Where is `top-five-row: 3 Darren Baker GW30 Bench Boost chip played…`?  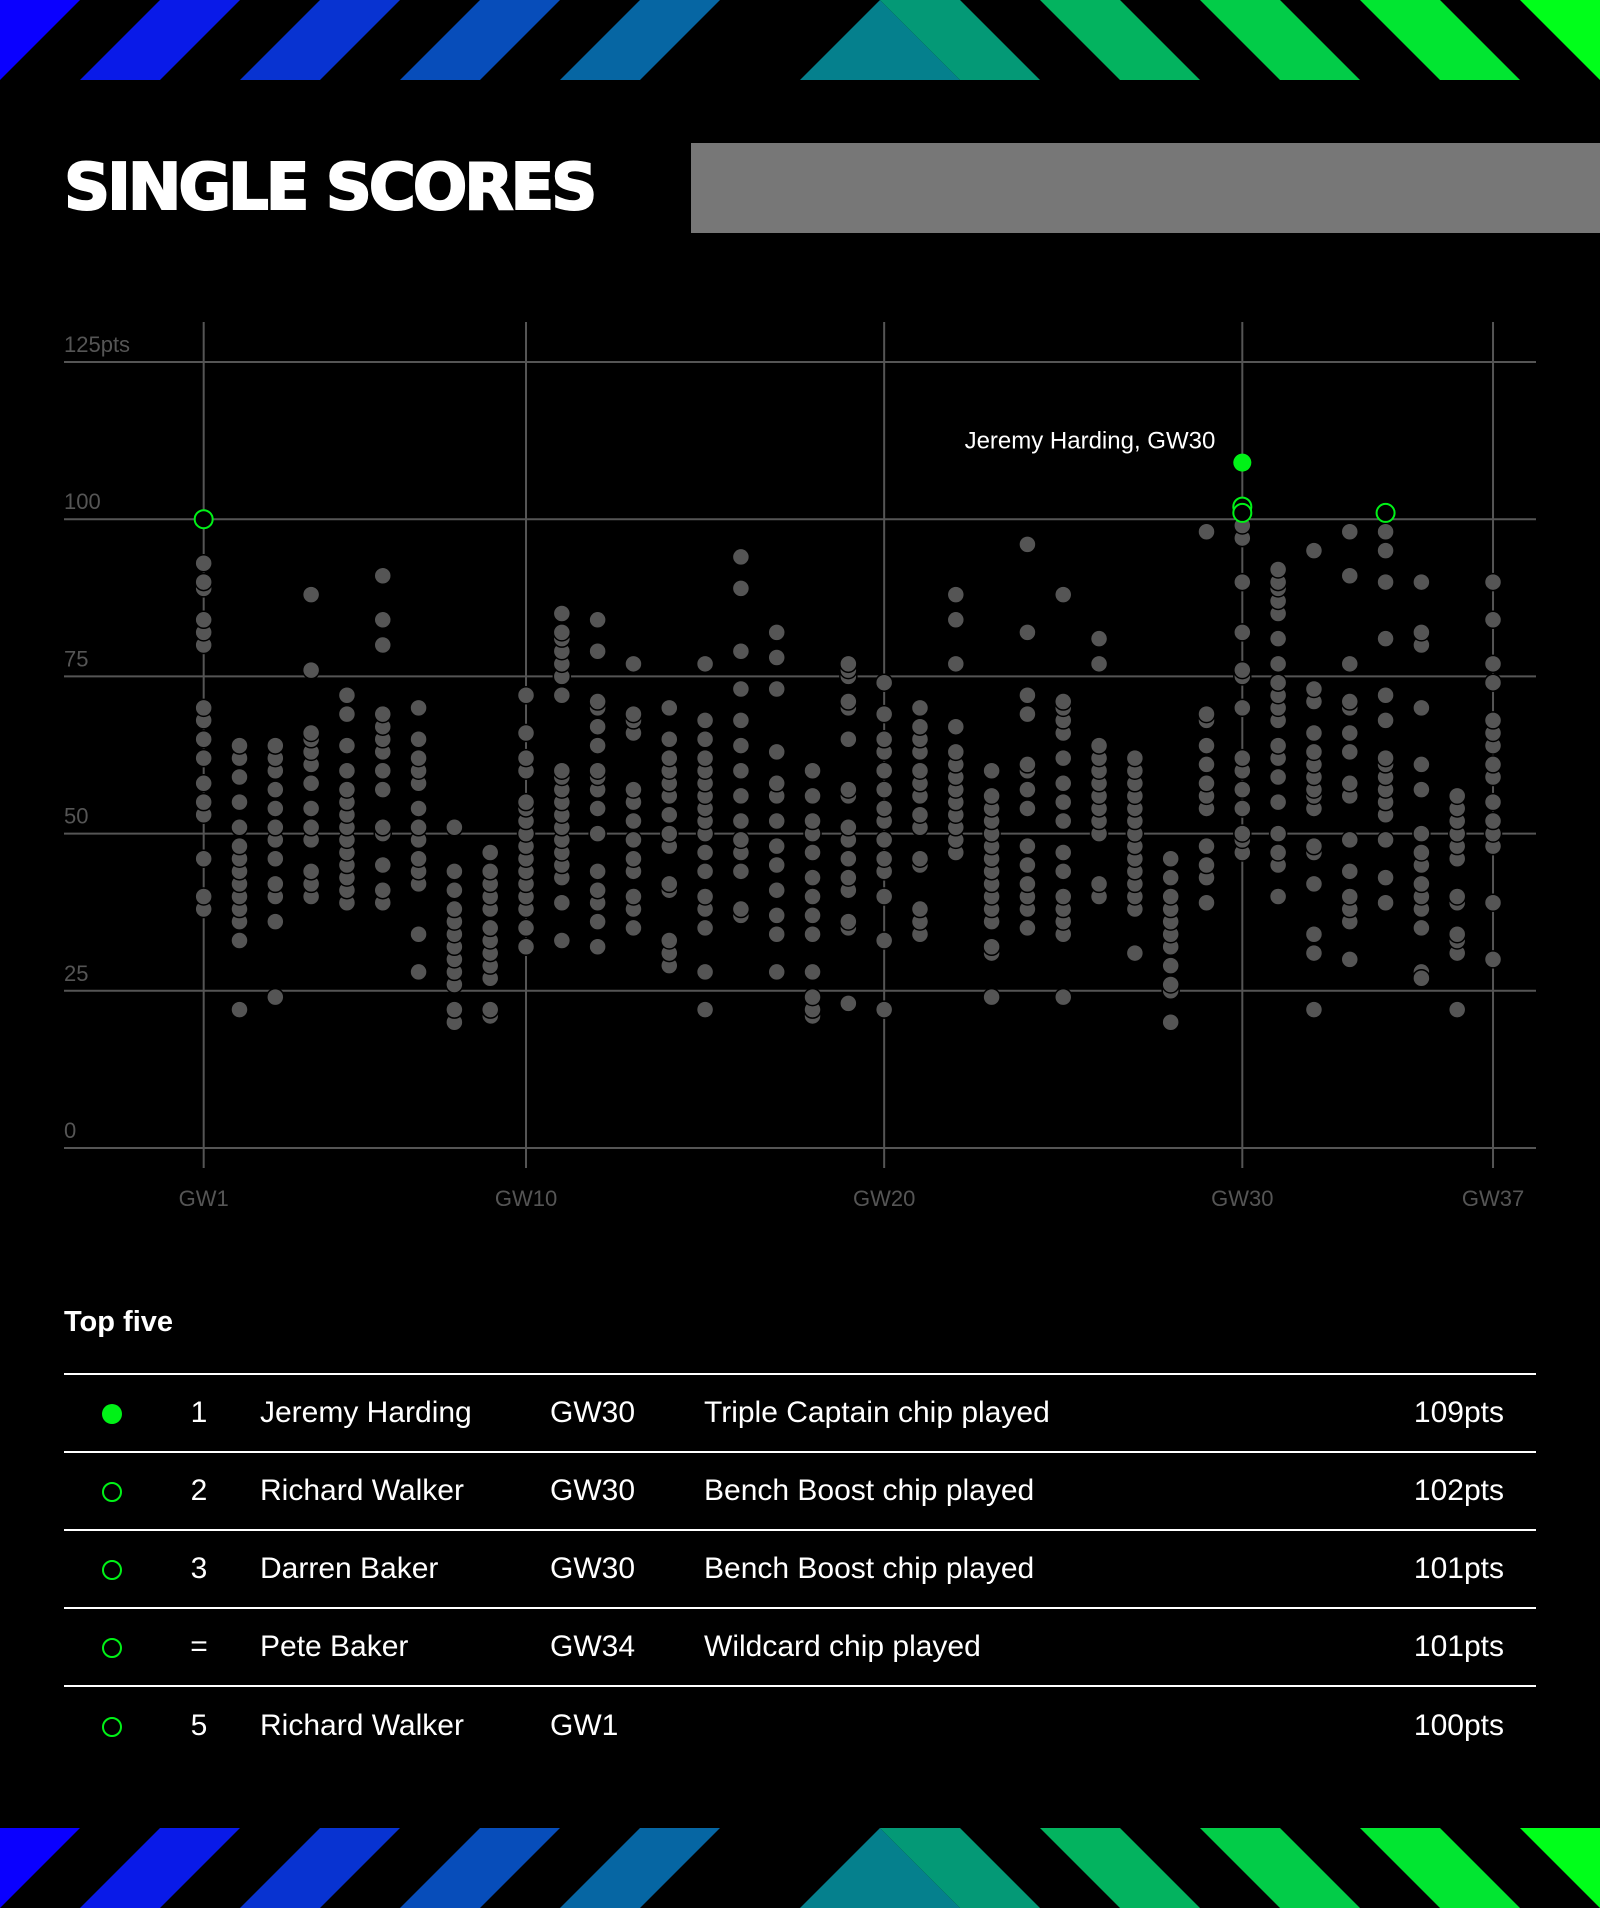
top-five-row: 3 Darren Baker GW30 Bench Boost chip played… is located at coordinates (800, 1569).